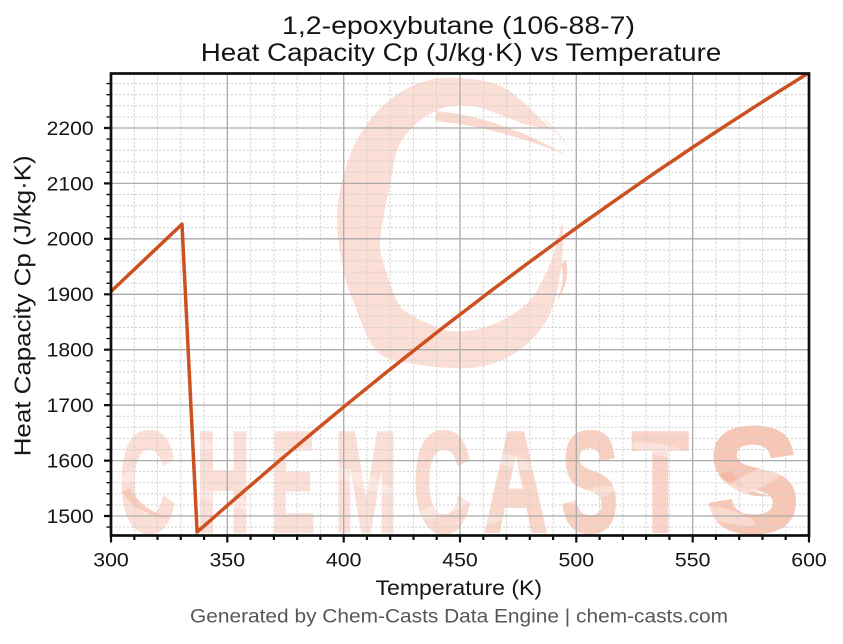 The width and height of the screenshot is (843, 644). I want to click on svg-text: 500, so click(577, 561).